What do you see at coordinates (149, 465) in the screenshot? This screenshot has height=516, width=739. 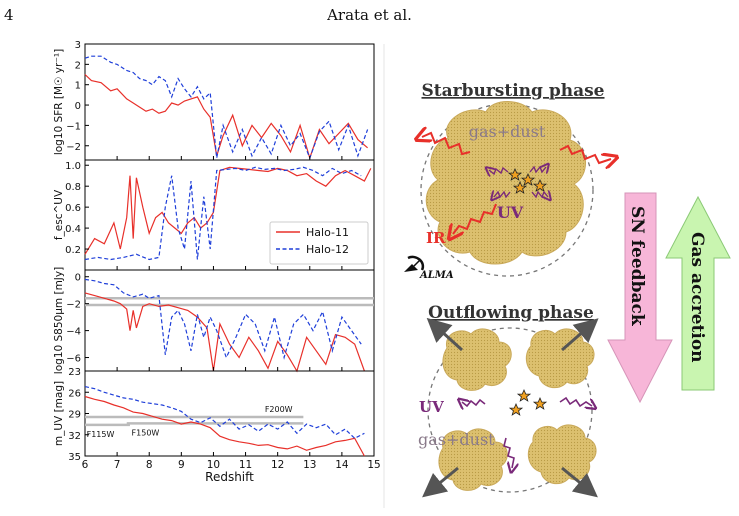 I see `x-tick-label: 8` at bounding box center [149, 465].